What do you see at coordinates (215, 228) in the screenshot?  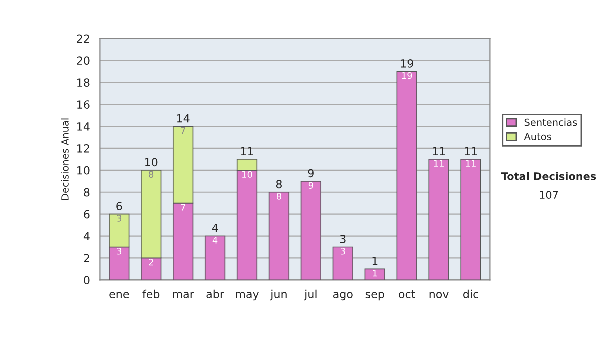 I see `total-label: 4` at bounding box center [215, 228].